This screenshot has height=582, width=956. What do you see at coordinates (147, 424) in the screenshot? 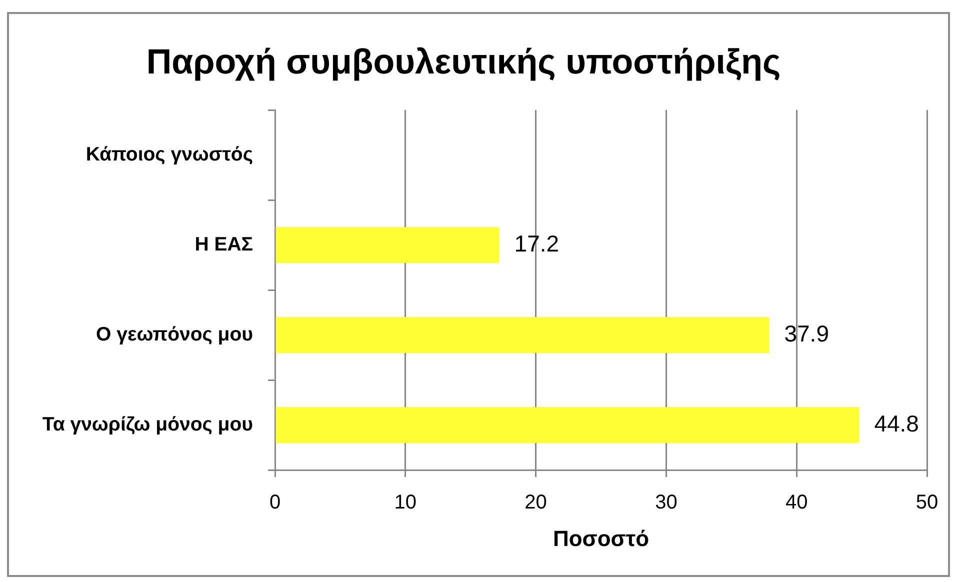
I see `y-tick-label: Τα γνωρίζω μόνος μου` at bounding box center [147, 424].